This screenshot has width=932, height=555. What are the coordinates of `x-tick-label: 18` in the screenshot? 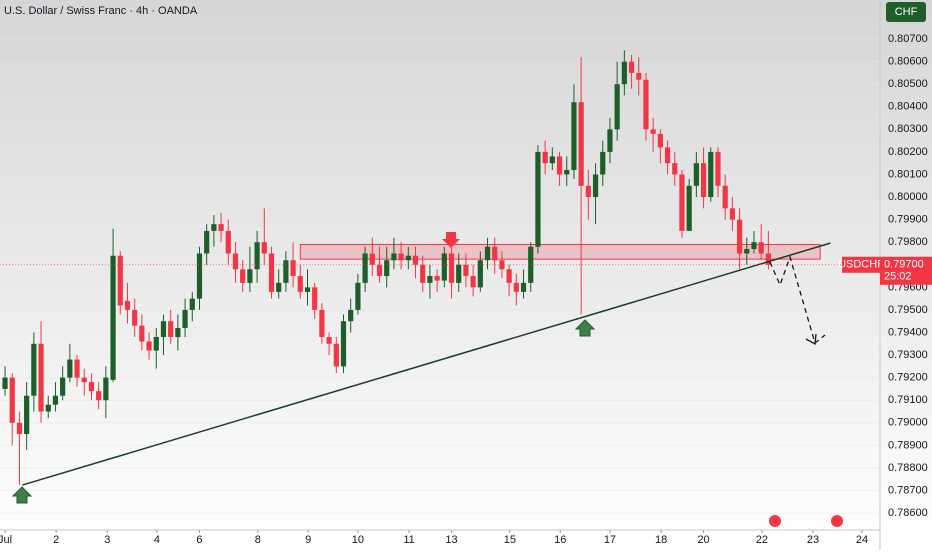 It's located at (661, 540).